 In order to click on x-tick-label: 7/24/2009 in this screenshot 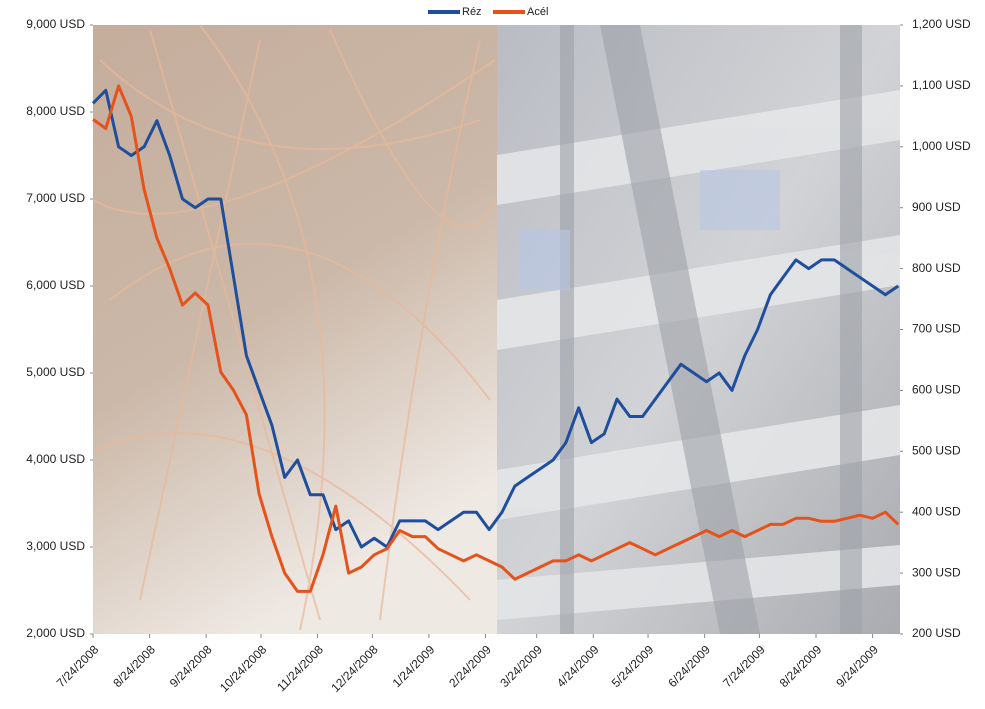, I will do `click(744, 666)`.